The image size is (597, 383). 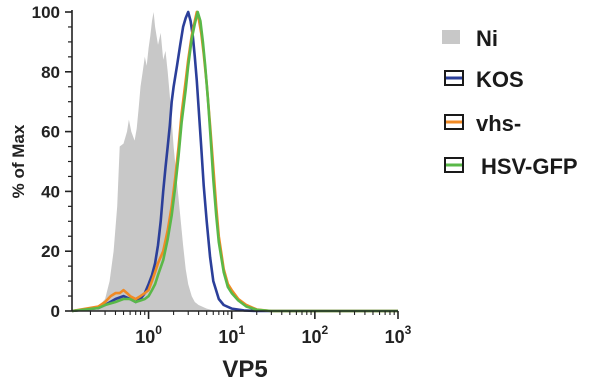 I want to click on x-tick-label: 10², so click(x=314, y=335).